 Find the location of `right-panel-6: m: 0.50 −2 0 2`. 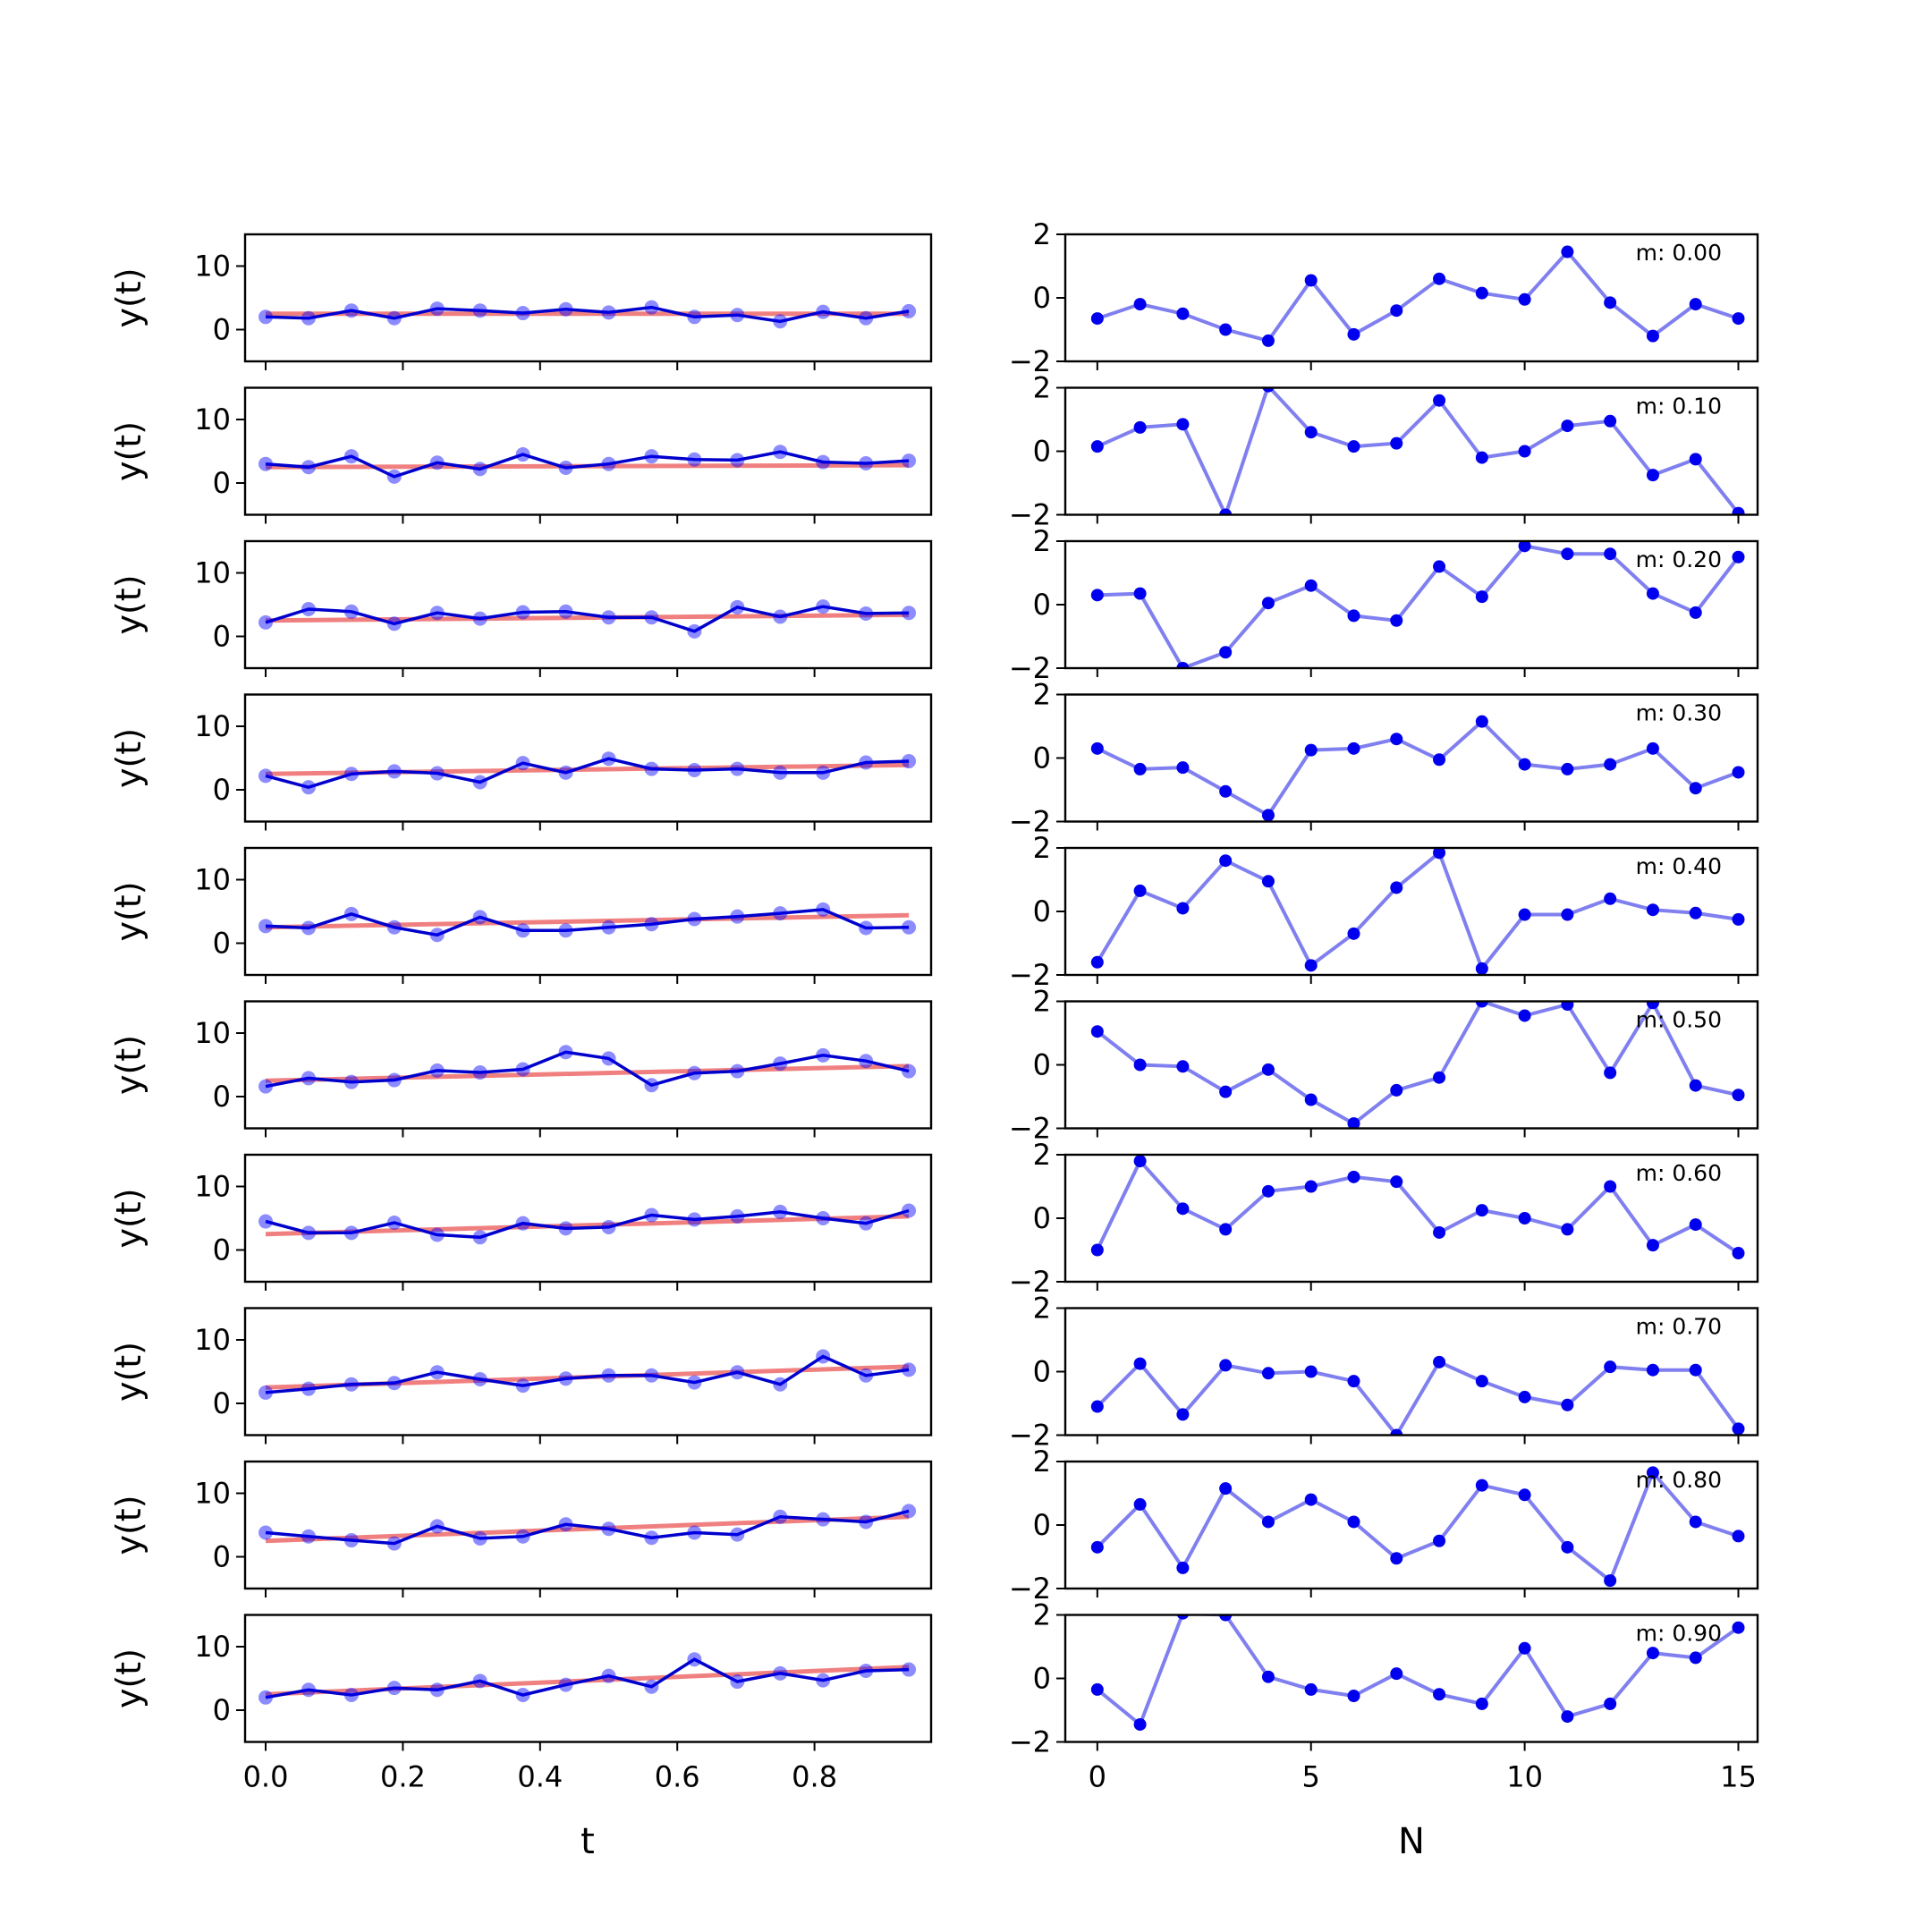

right-panel-6: m: 0.50 −2 0 2 is located at coordinates (1384, 1065).